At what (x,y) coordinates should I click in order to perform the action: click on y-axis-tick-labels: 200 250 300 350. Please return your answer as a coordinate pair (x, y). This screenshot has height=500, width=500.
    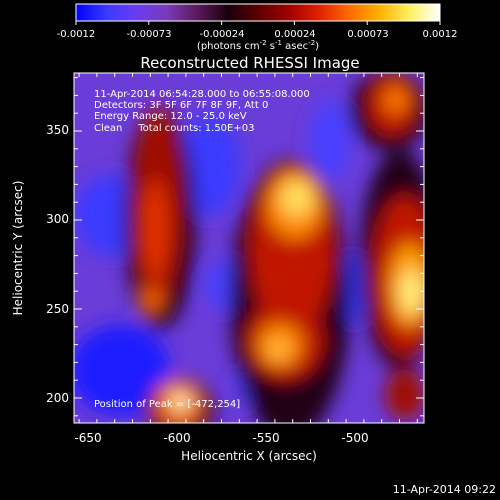
    Looking at the image, I should click on (57, 264).